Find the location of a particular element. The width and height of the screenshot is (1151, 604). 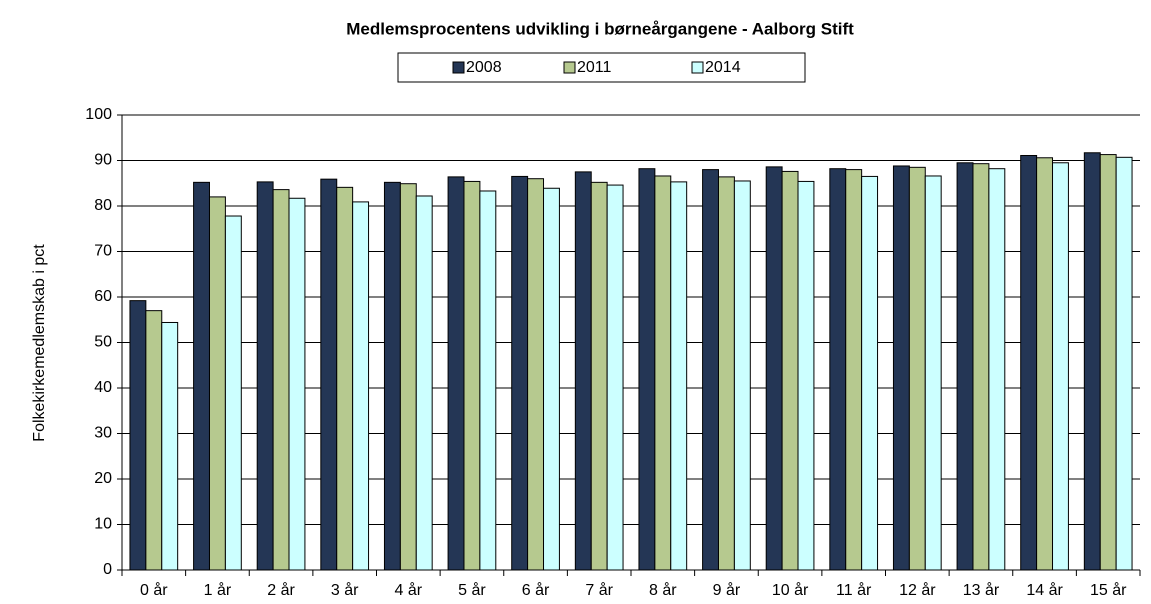

legend-label: 2008 is located at coordinates (484, 67).